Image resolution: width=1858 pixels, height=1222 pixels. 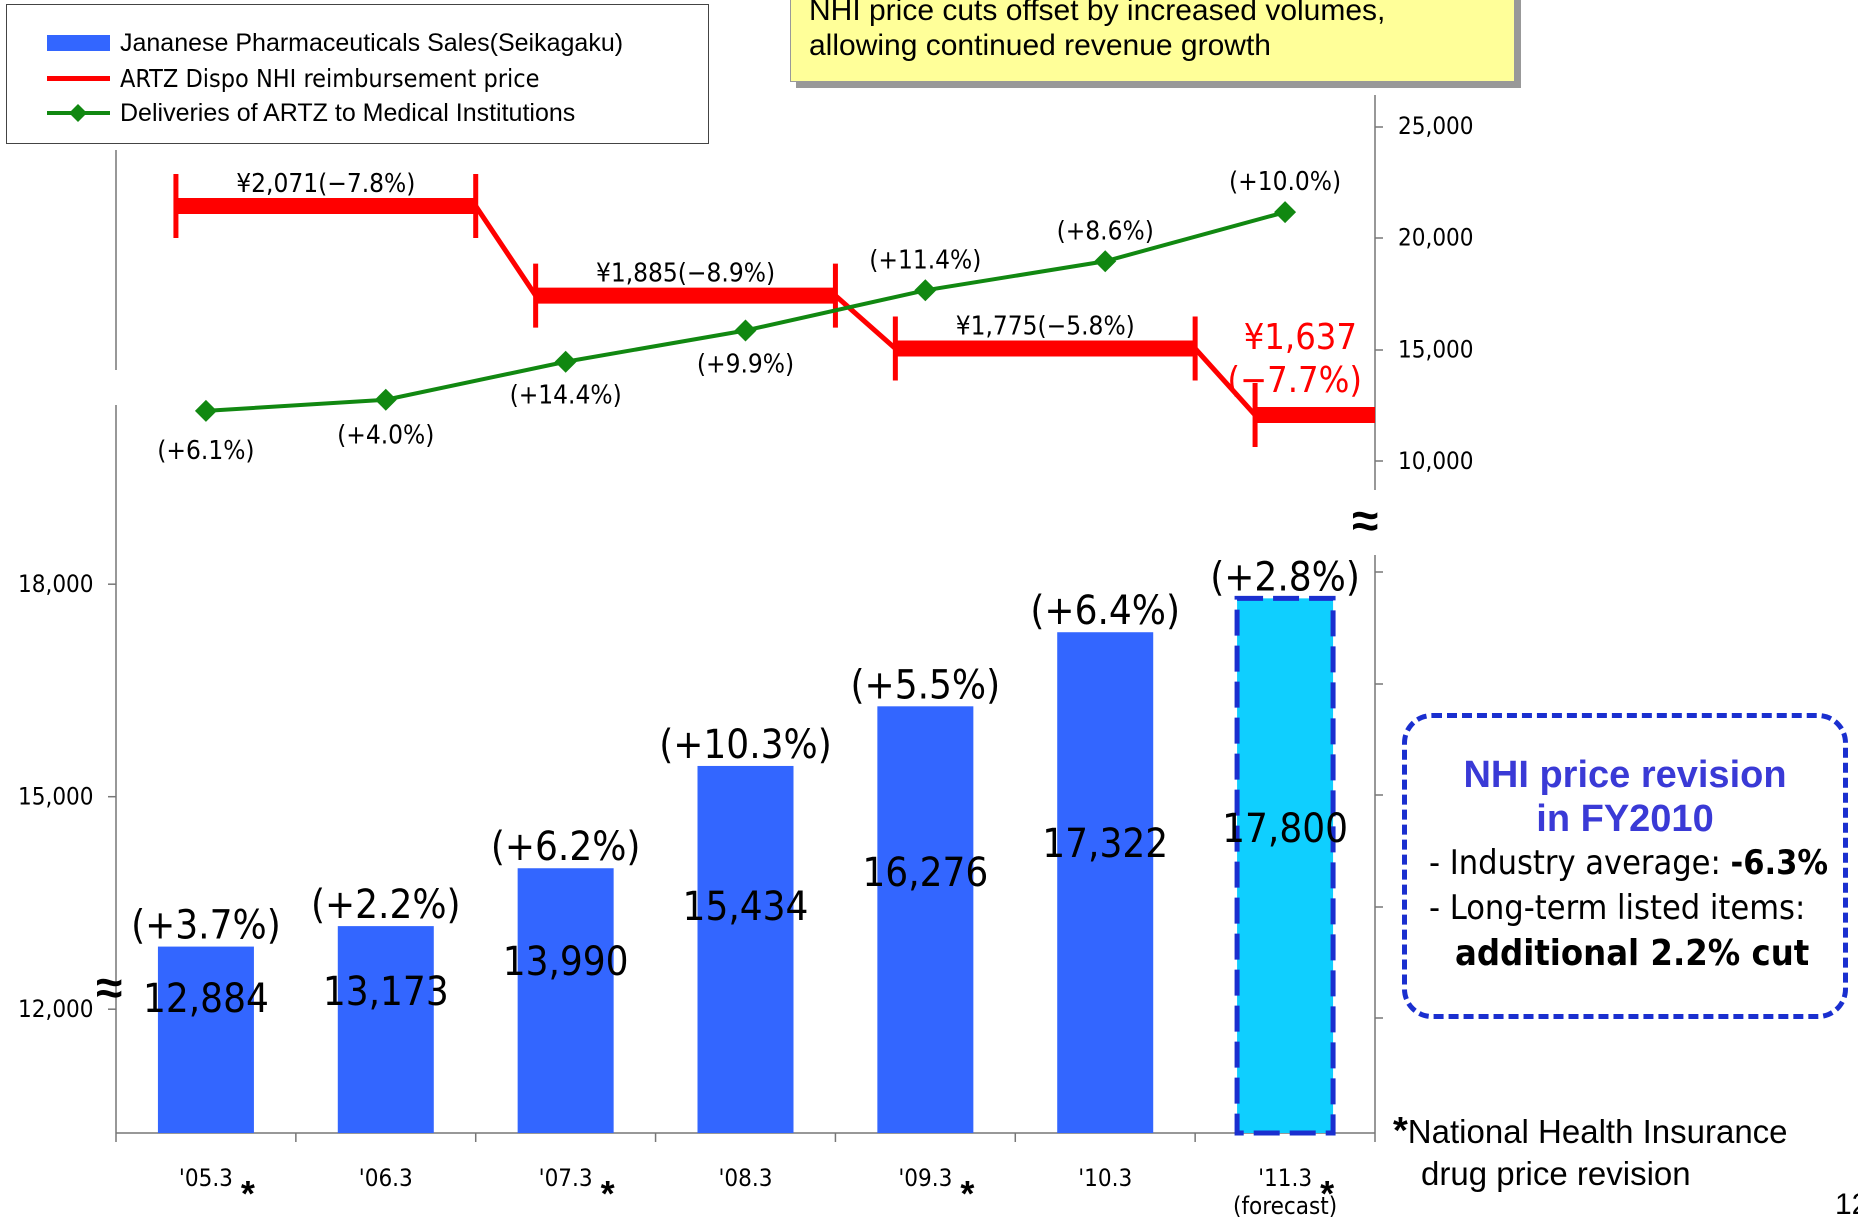 I want to click on x-axis-category-label: '10.3, so click(x=1105, y=1178).